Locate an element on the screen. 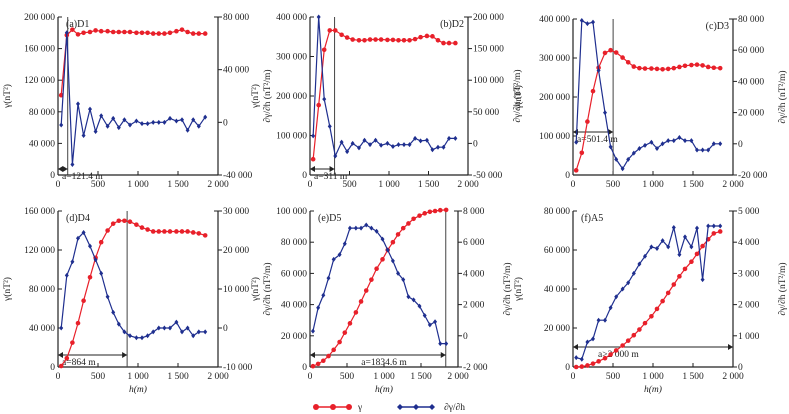 The height and width of the screenshot is (414, 789). y-right-tick-label: 3 000 is located at coordinates (749, 274).